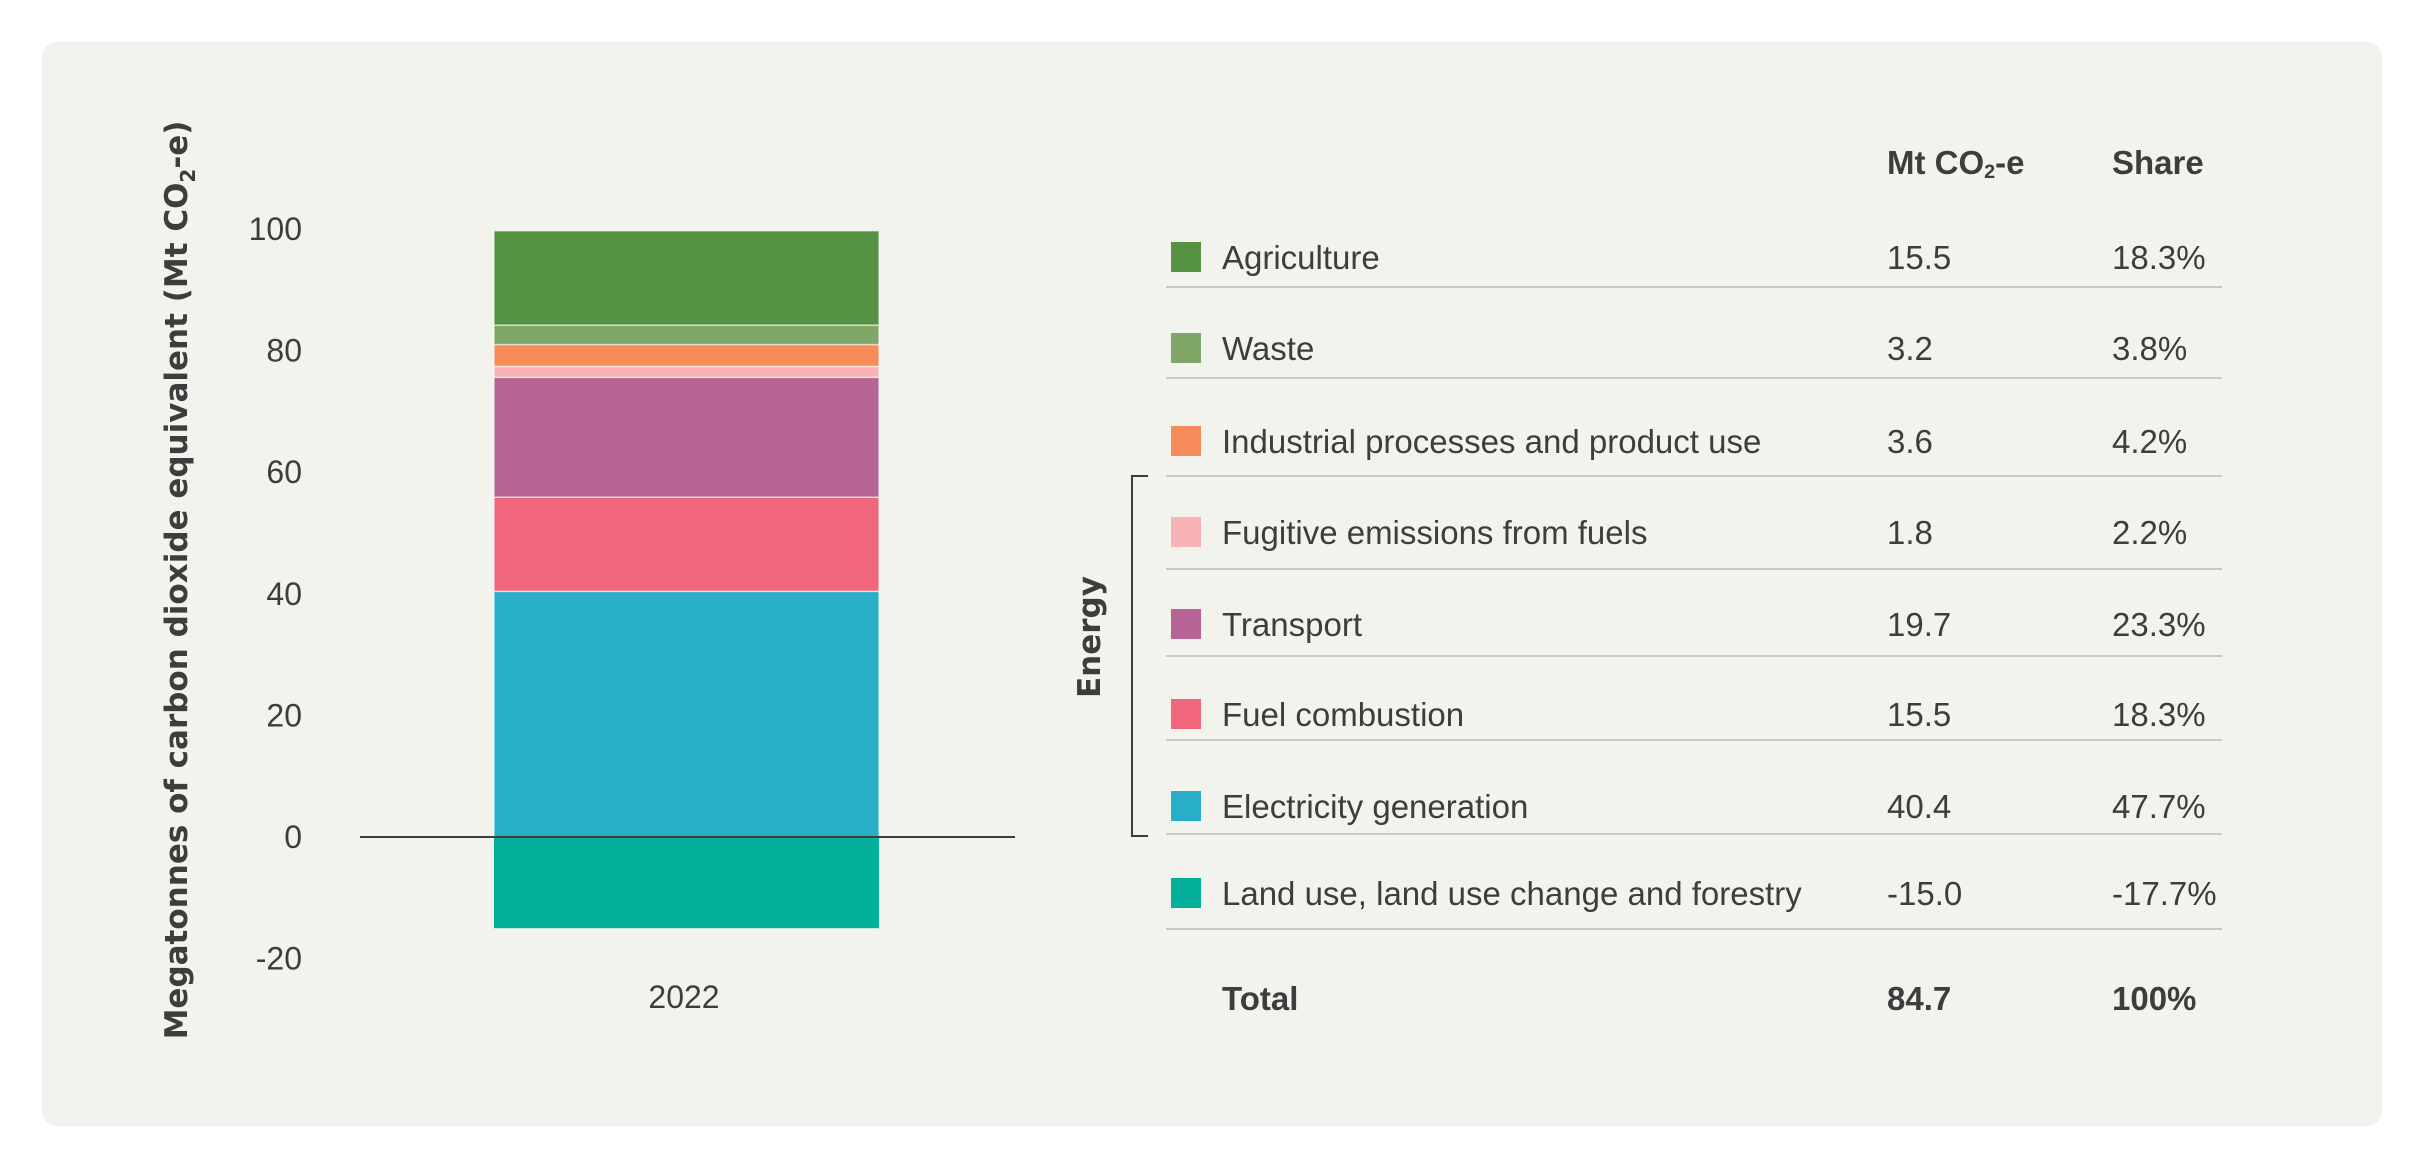 The width and height of the screenshot is (2426, 1171). What do you see at coordinates (1910, 348) in the screenshot?
I see `row-value: 3.2` at bounding box center [1910, 348].